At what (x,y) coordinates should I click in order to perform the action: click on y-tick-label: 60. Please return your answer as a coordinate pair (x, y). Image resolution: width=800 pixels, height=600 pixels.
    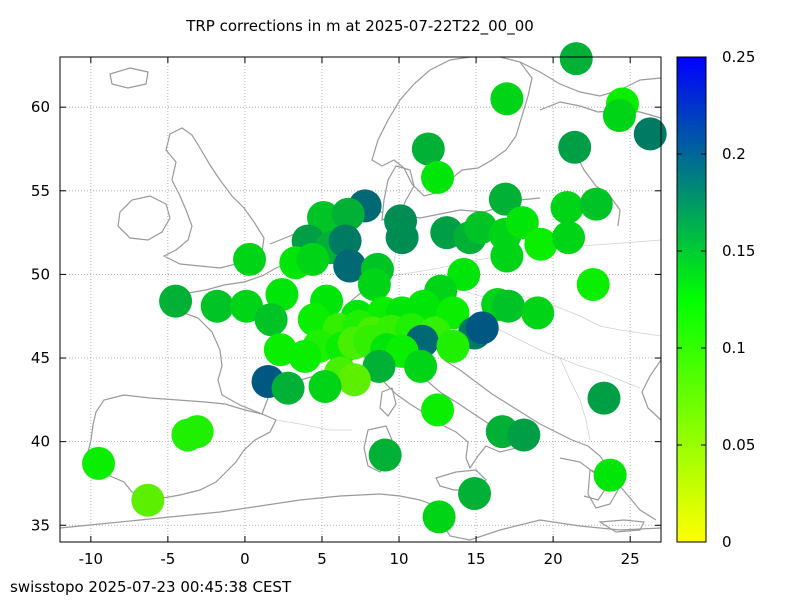
    Looking at the image, I should click on (40, 107).